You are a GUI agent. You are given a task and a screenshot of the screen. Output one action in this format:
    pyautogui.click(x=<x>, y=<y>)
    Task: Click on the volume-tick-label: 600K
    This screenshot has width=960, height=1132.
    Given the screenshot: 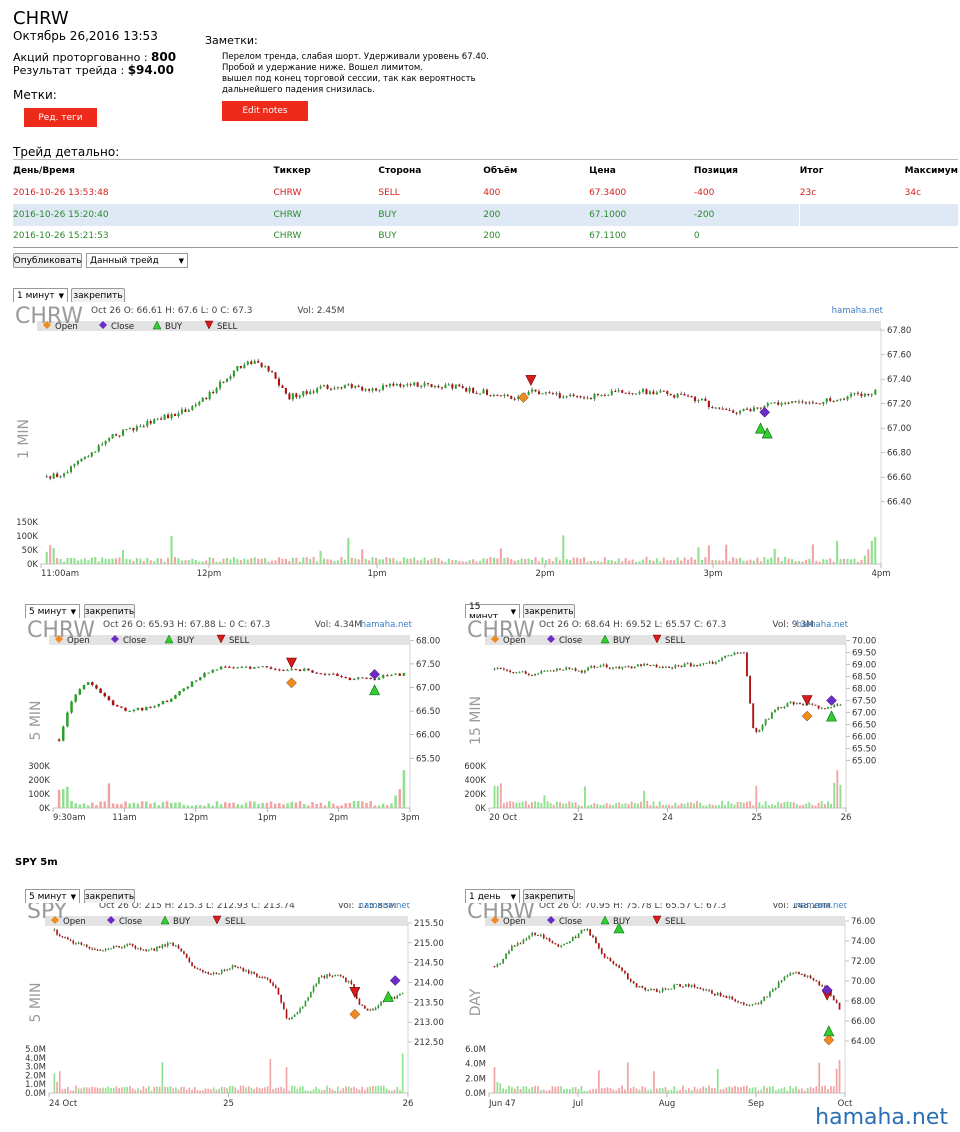 What is the action you would take?
    pyautogui.click(x=475, y=767)
    